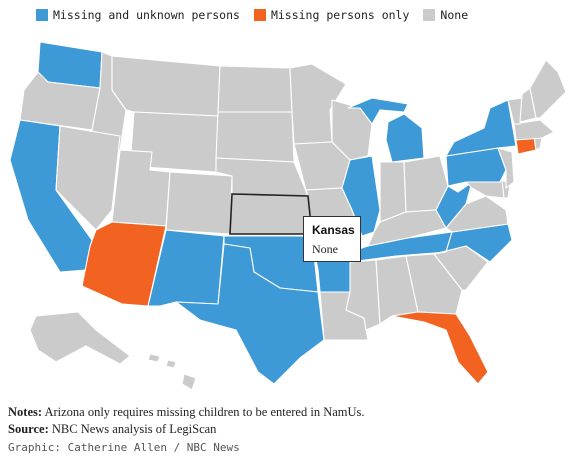  I want to click on legend-label: None, so click(454, 15).